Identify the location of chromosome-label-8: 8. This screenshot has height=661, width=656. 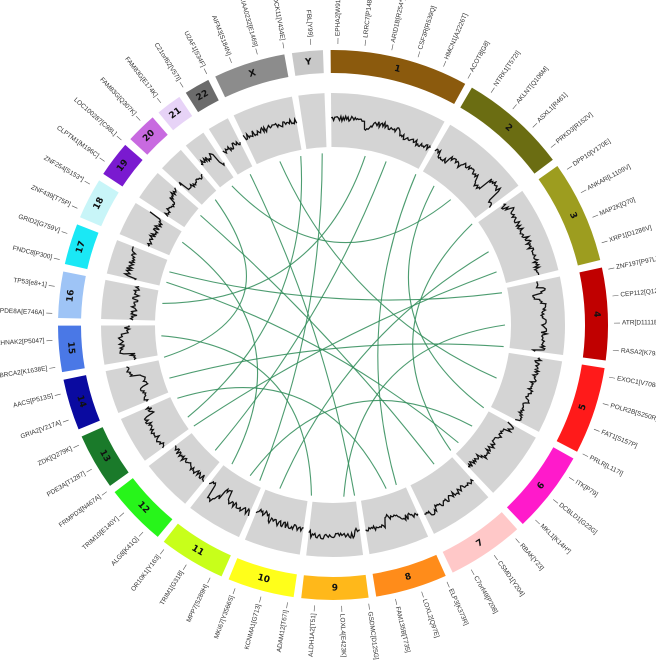
(408, 577).